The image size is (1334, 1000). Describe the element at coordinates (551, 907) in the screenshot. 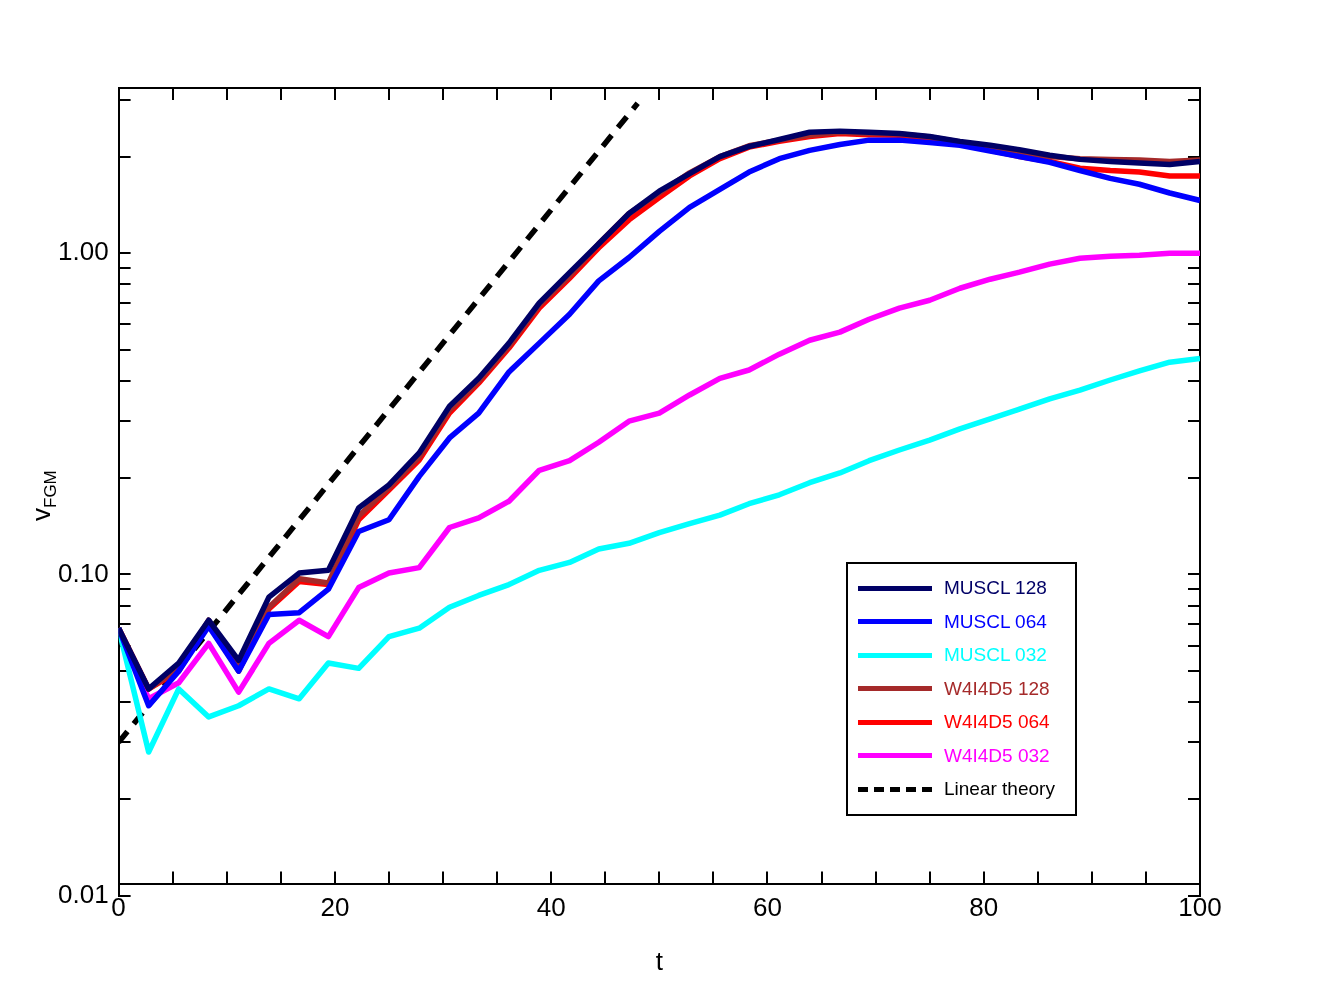

I see `x-tick-label: 40` at that location.